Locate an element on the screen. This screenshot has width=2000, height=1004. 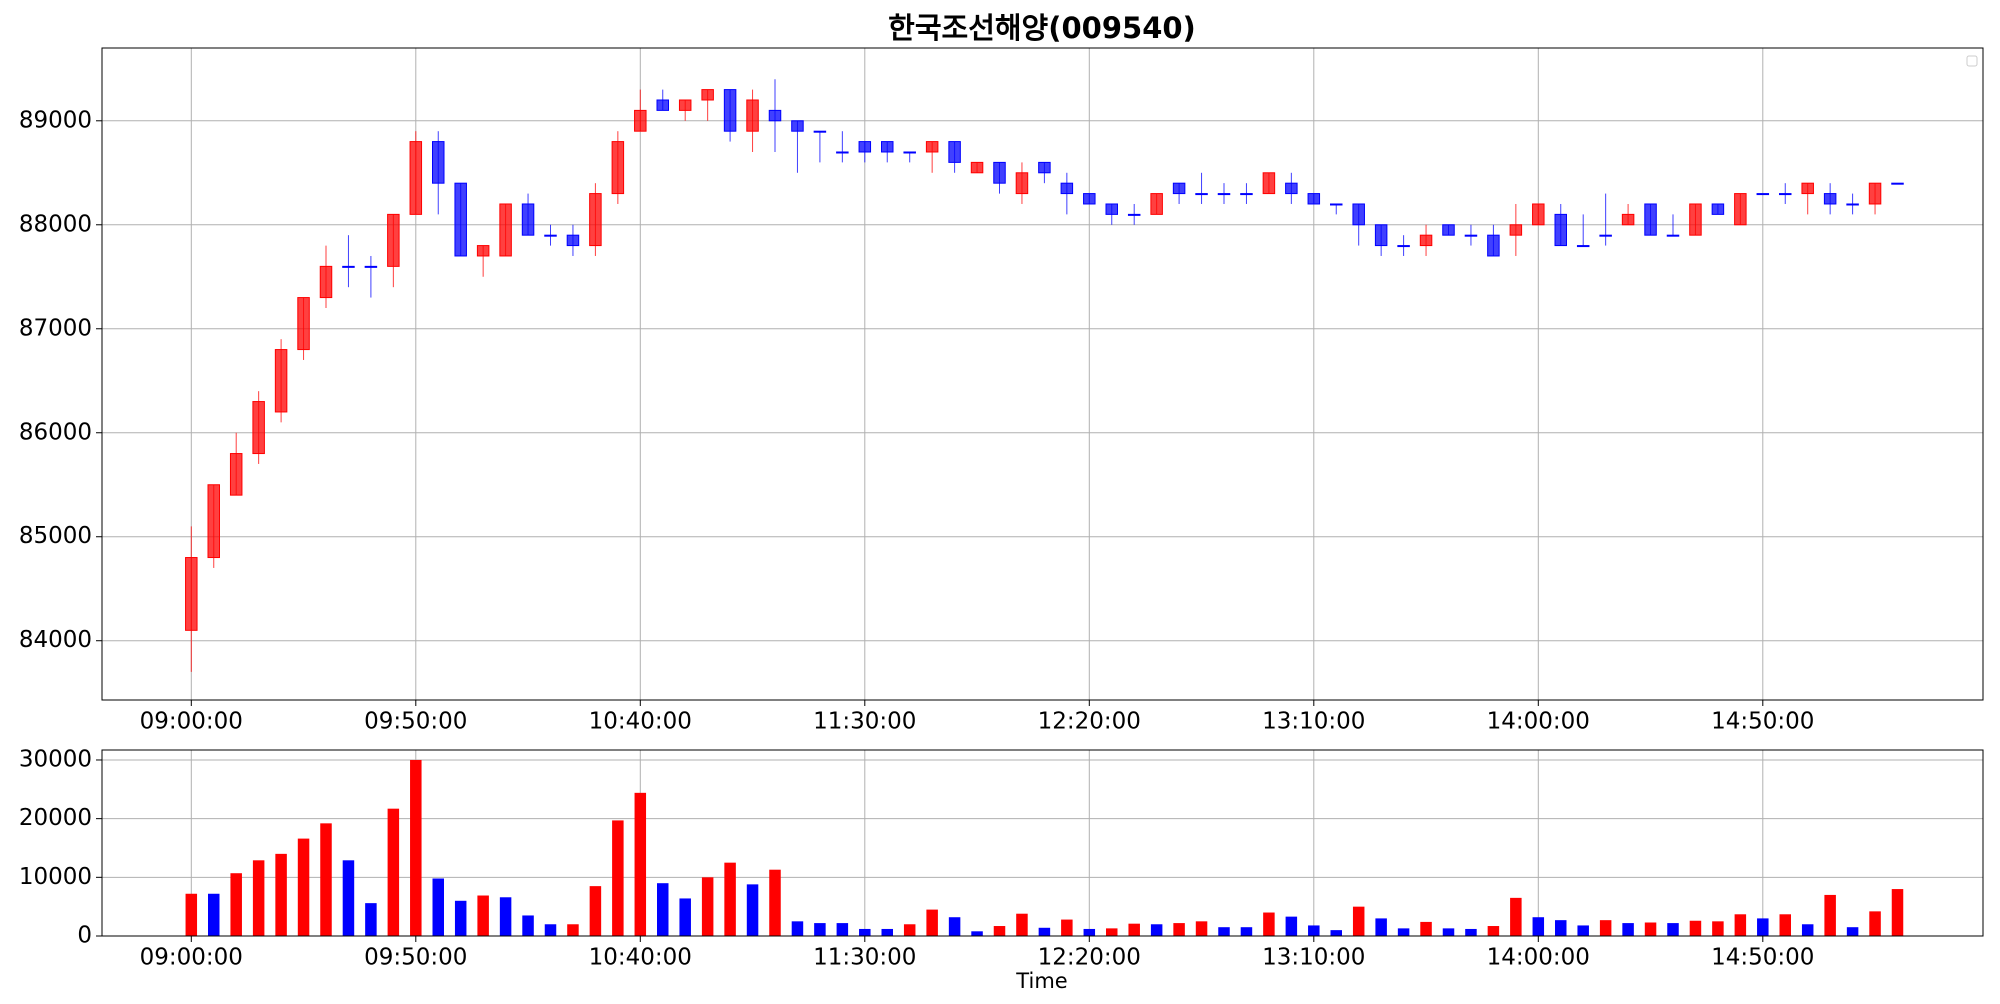
y-tick-label: 89000 is located at coordinates (55, 120).